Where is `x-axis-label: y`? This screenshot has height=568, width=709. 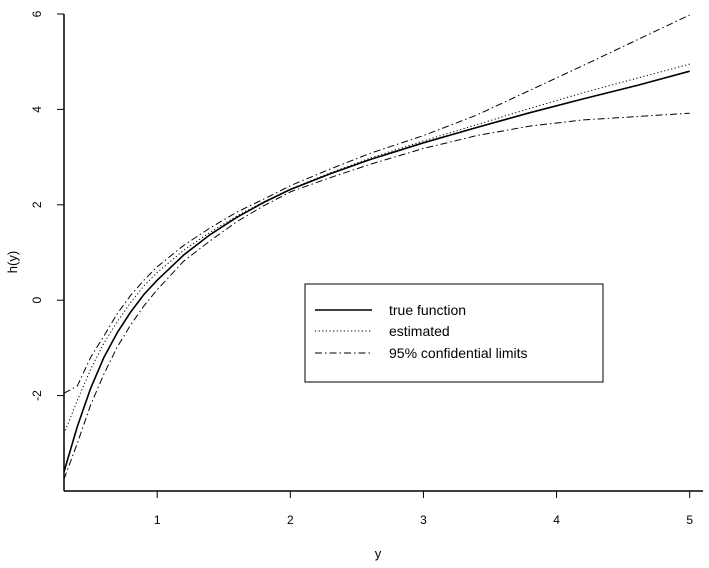
x-axis-label: y is located at coordinates (378, 553).